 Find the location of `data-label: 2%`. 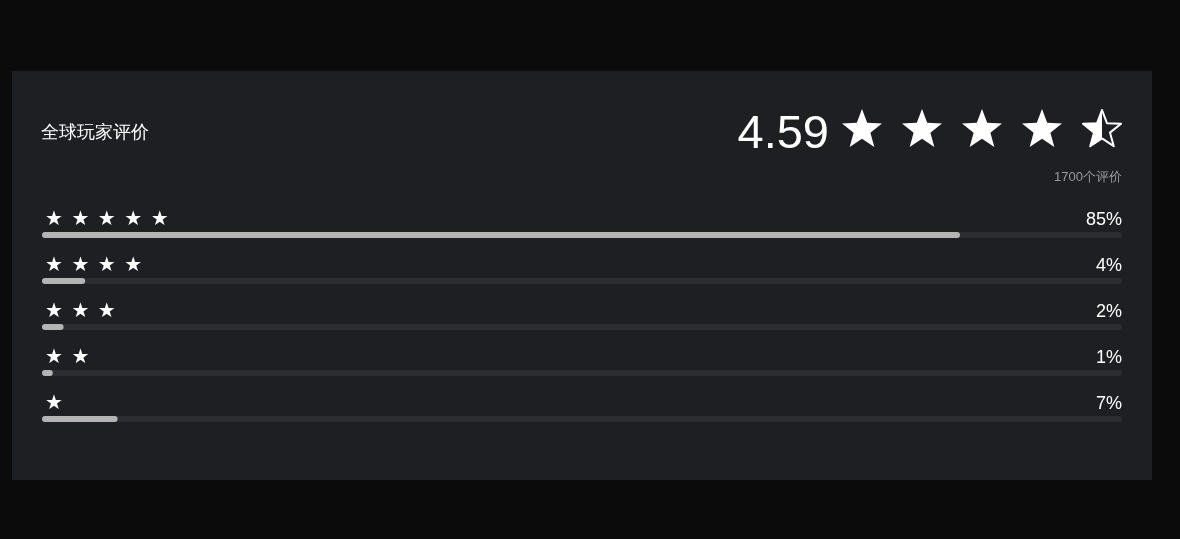

data-label: 2% is located at coordinates (1108, 311).